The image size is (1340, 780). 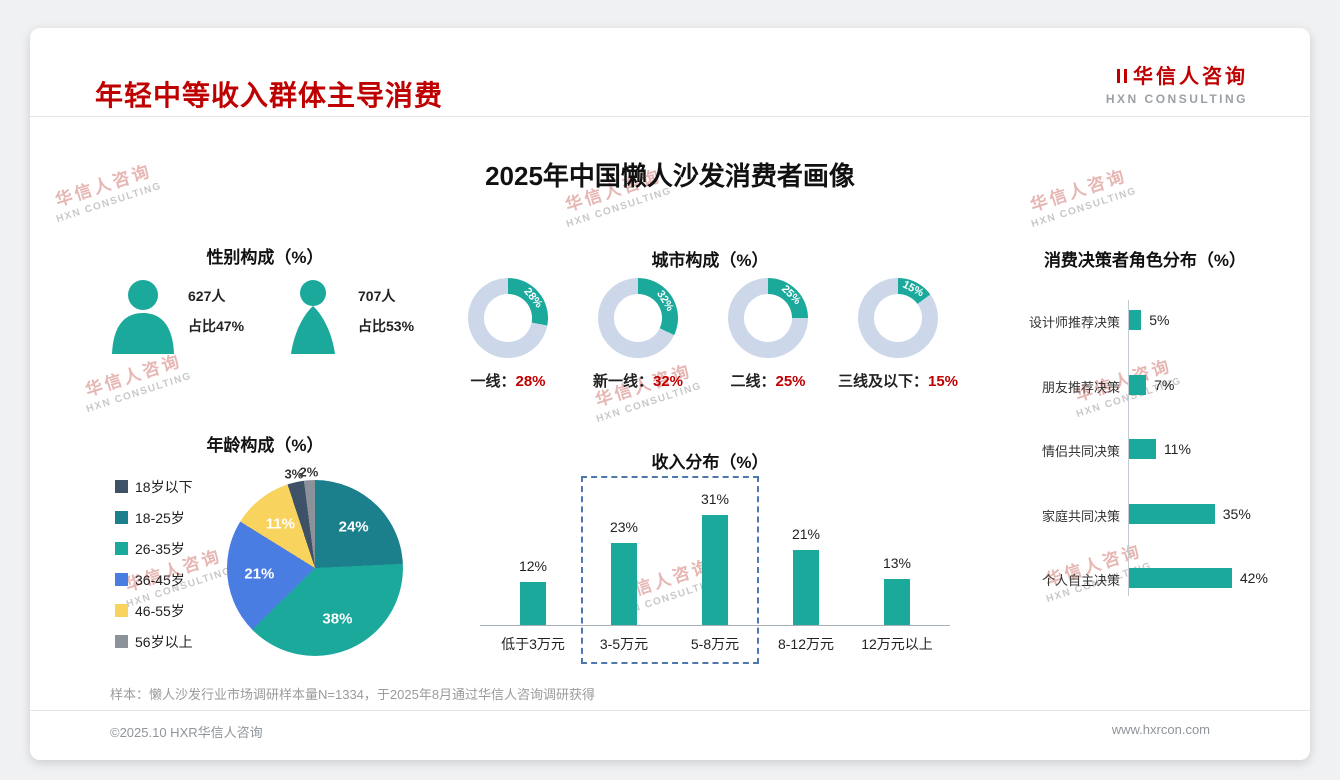 What do you see at coordinates (386, 326) in the screenshot?
I see `female-share: 占比53%` at bounding box center [386, 326].